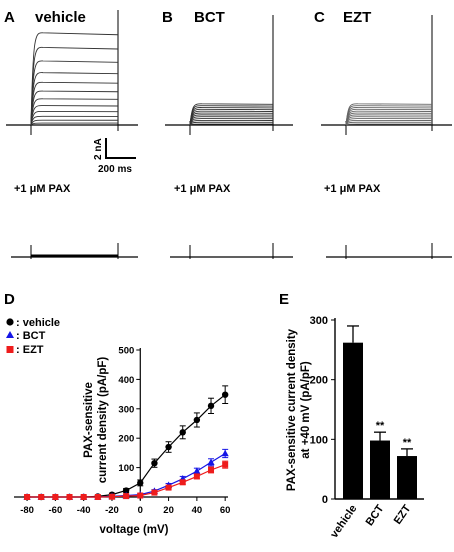 The width and height of the screenshot is (454, 552). I want to click on iv-x-tick-label: 40, so click(197, 510).